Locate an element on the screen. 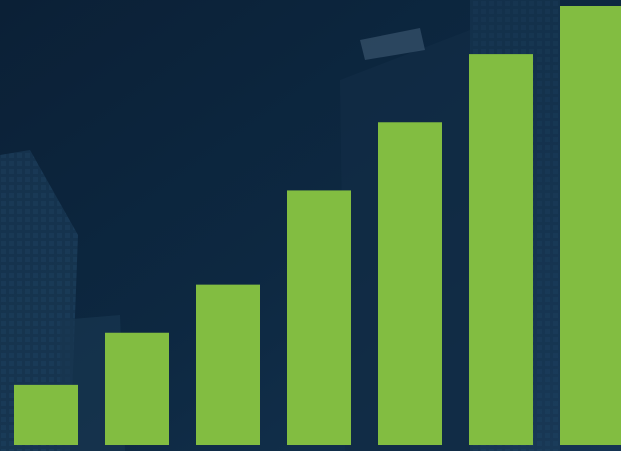 Image resolution: width=621 pixels, height=451 pixels. building is located at coordinates (39, 300).